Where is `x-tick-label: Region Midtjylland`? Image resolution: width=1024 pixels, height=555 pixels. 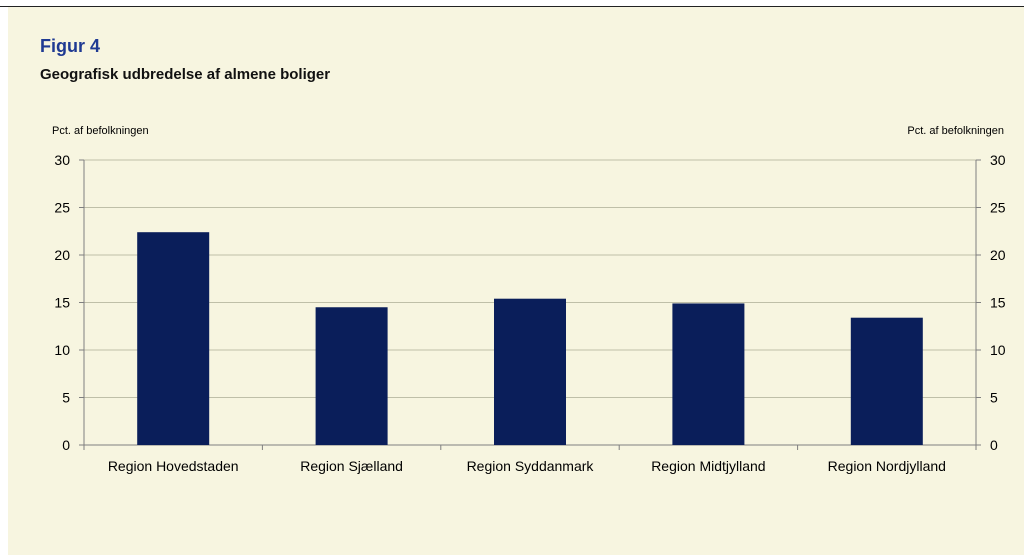 x-tick-label: Region Midtjylland is located at coordinates (708, 466).